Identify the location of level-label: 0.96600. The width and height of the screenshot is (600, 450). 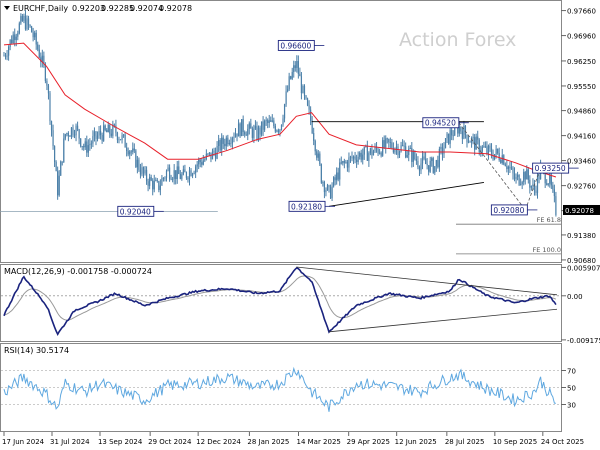
(295, 45).